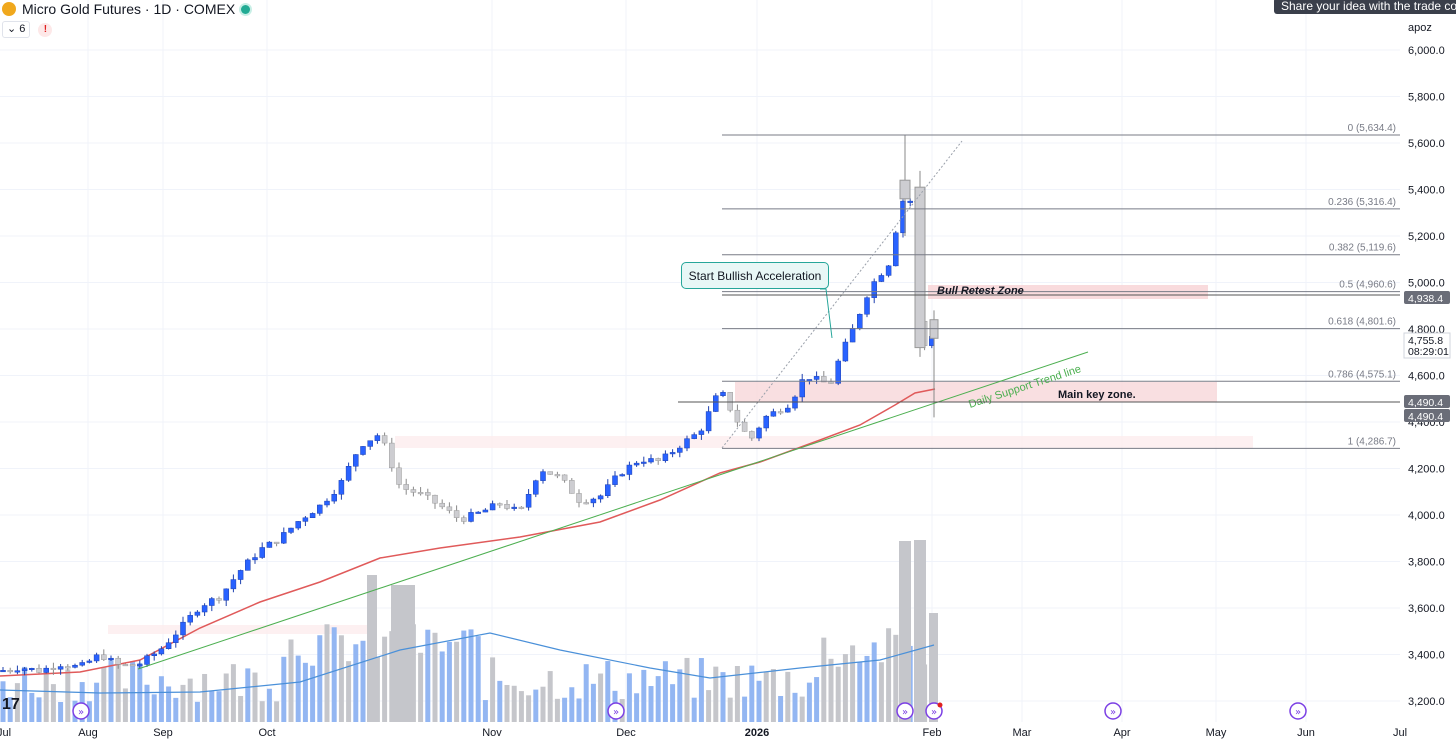 The image size is (1456, 741). I want to click on time-axis-label: 2026, so click(757, 733).